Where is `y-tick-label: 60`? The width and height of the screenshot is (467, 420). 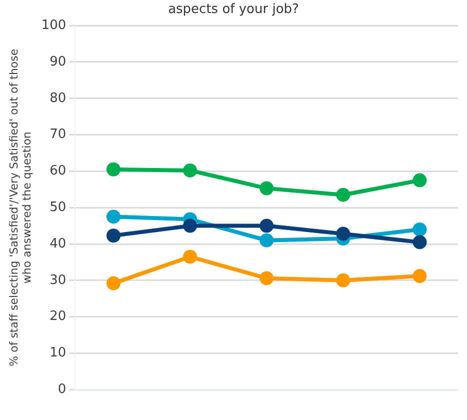
y-tick-label: 60 is located at coordinates (58, 171).